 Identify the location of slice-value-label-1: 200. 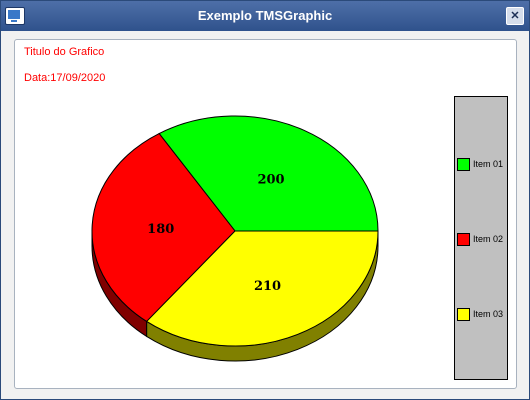
(270, 180).